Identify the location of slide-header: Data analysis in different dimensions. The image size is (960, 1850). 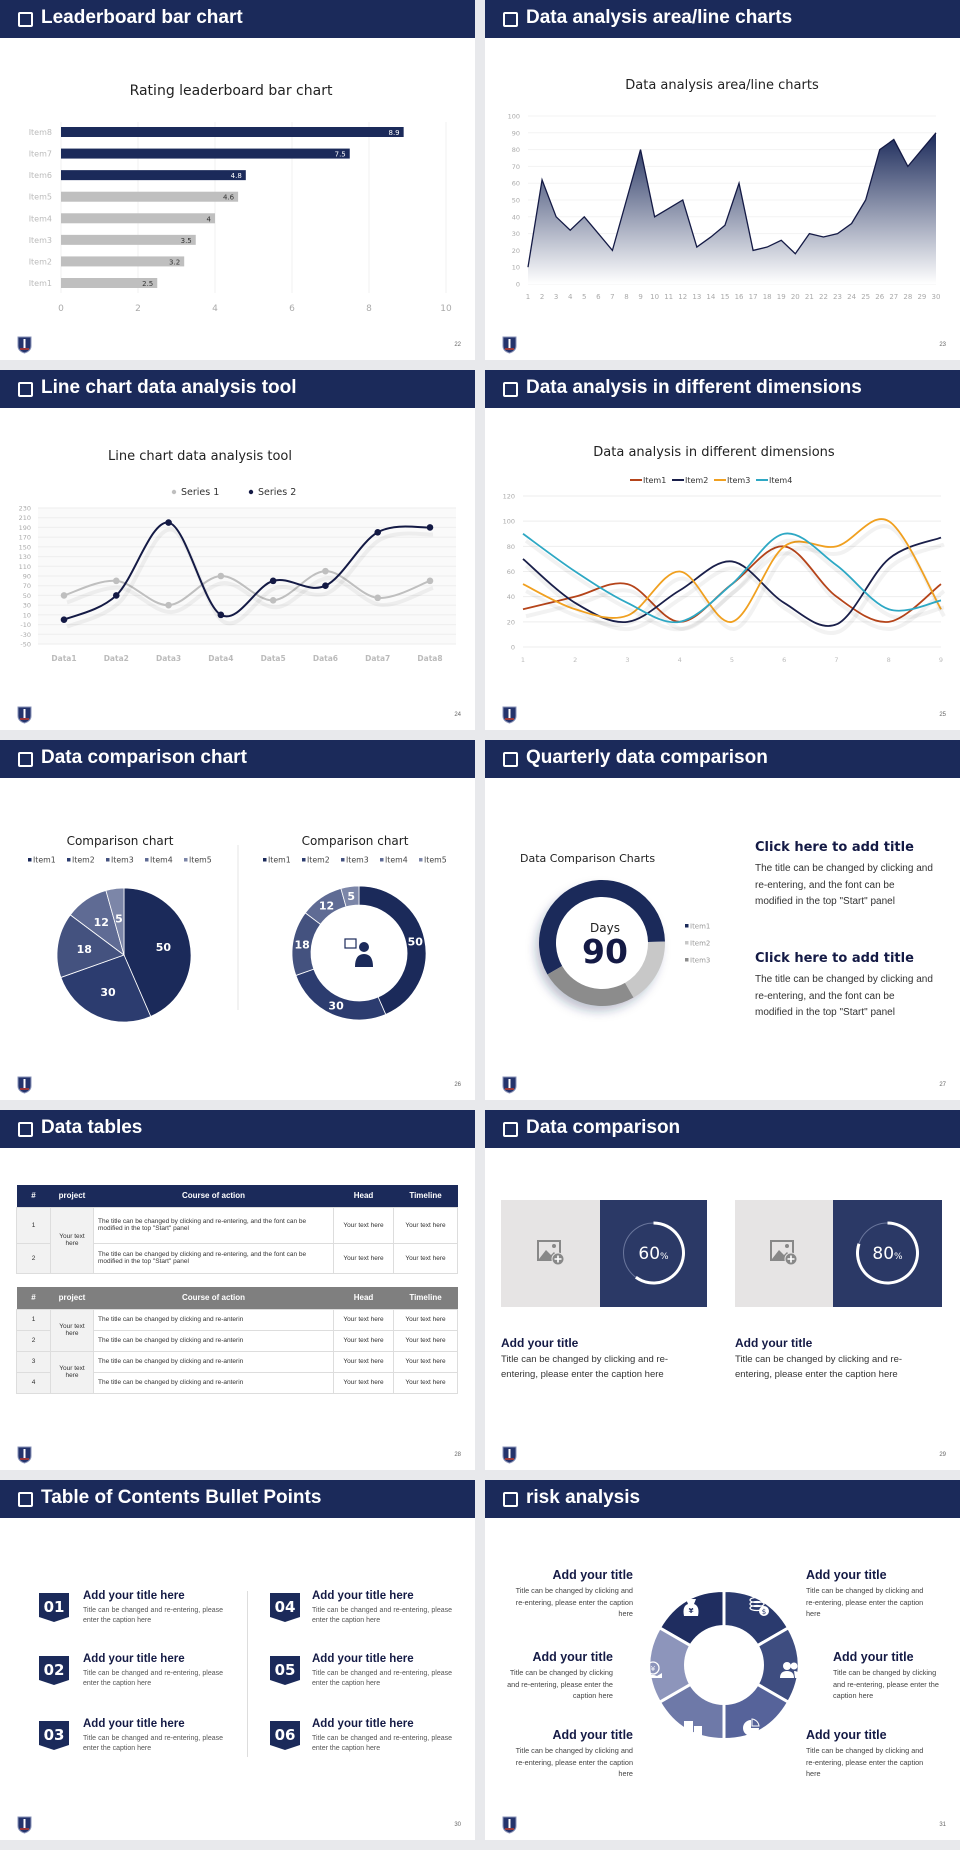
(722, 389).